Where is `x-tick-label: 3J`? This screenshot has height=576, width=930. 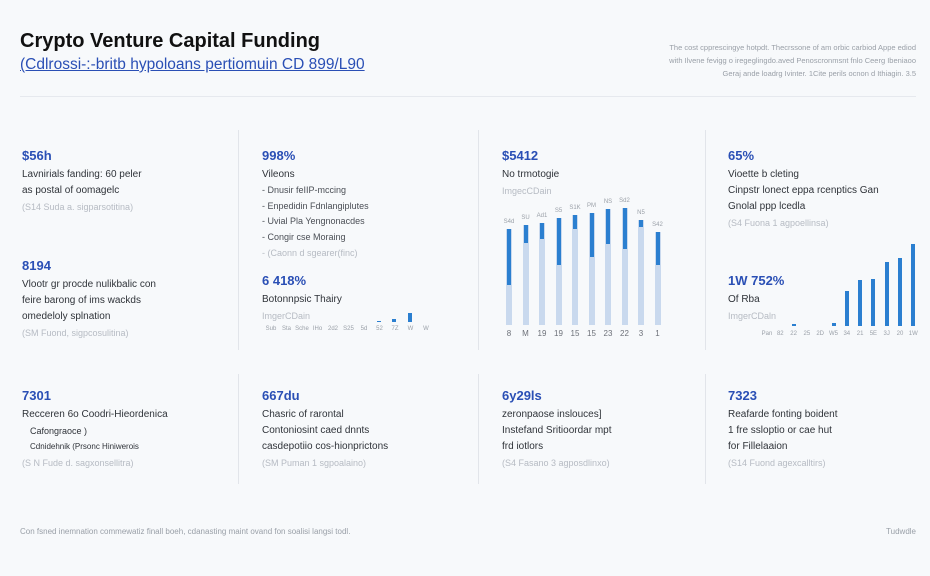
x-tick-label: 3J is located at coordinates (886, 334).